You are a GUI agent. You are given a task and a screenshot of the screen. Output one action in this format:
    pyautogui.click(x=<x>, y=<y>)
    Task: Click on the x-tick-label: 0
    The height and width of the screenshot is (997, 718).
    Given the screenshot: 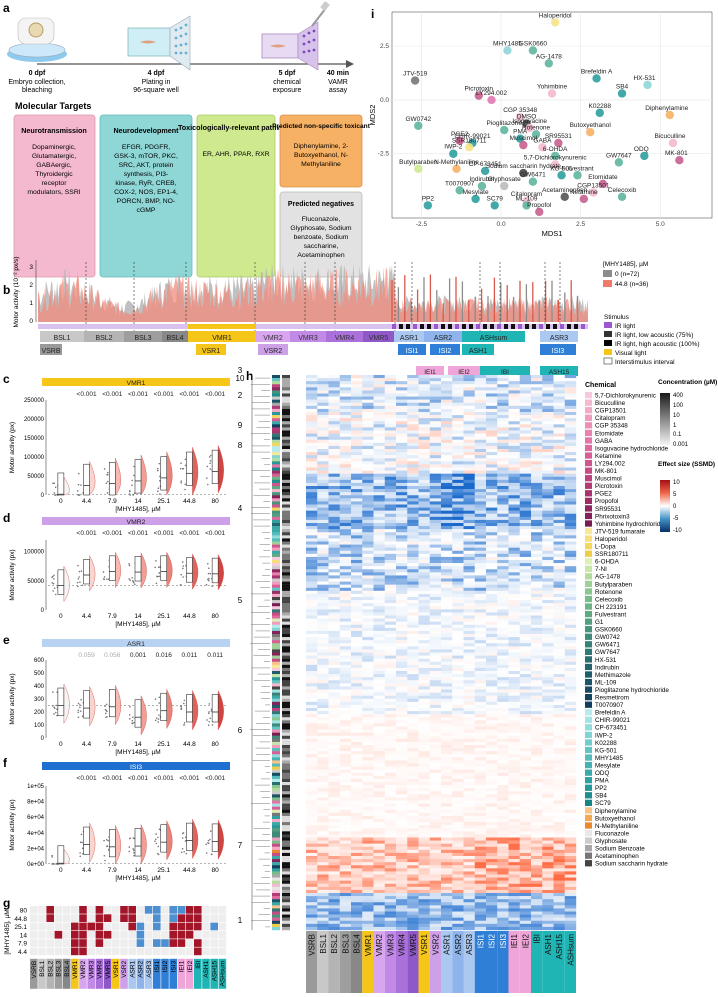 What is the action you would take?
    pyautogui.click(x=61, y=870)
    